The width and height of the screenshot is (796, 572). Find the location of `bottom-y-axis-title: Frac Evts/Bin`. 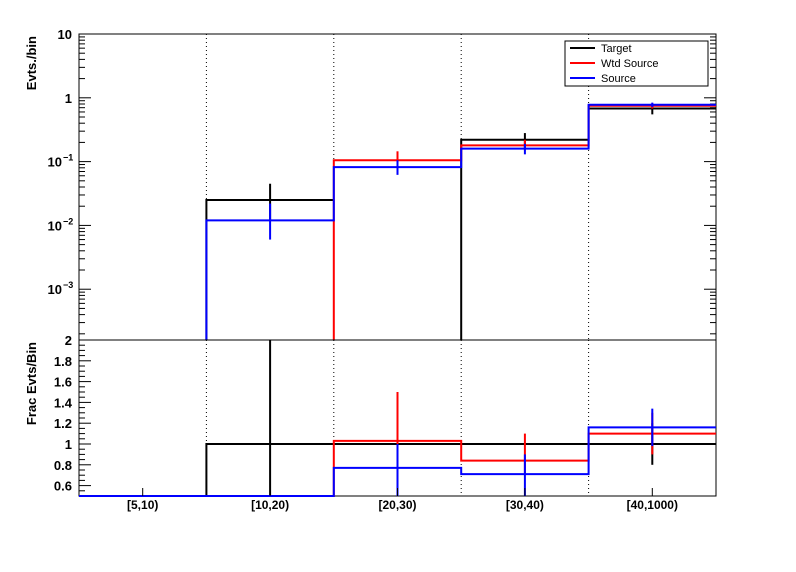

bottom-y-axis-title: Frac Evts/Bin is located at coordinates (31, 383).